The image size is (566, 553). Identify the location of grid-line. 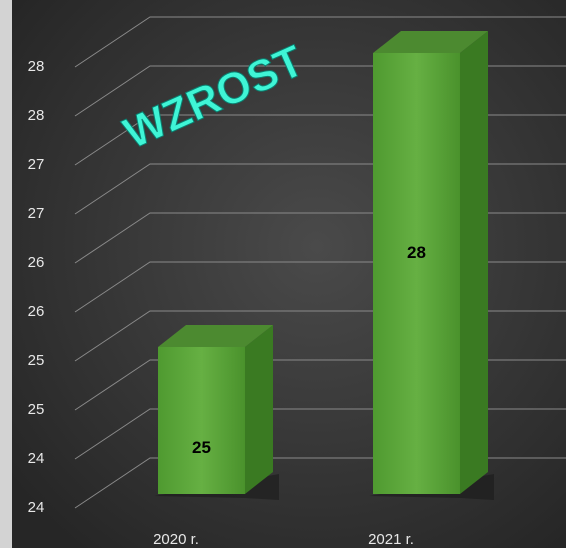
(320, 42).